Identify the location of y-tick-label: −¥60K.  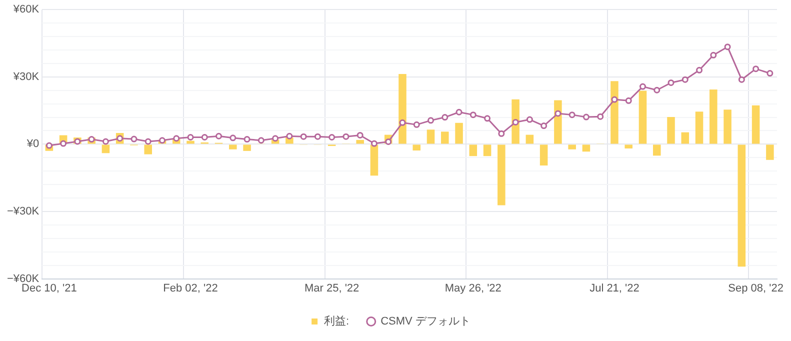
(23, 278).